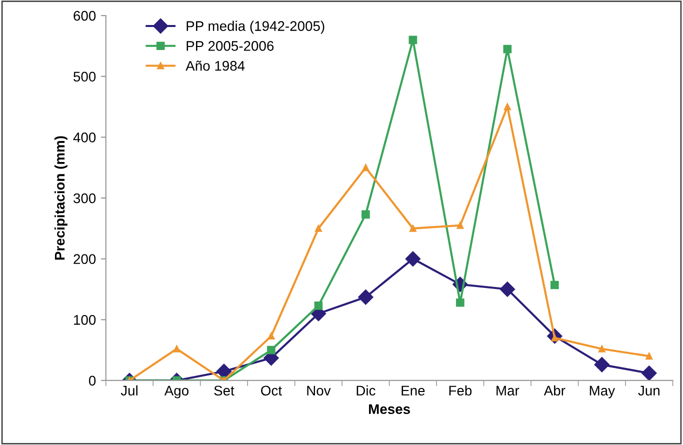 Image resolution: width=683 pixels, height=445 pixels. Describe the element at coordinates (61, 198) in the screenshot. I see `y-axis-title: Precipitacion (mm)` at that location.